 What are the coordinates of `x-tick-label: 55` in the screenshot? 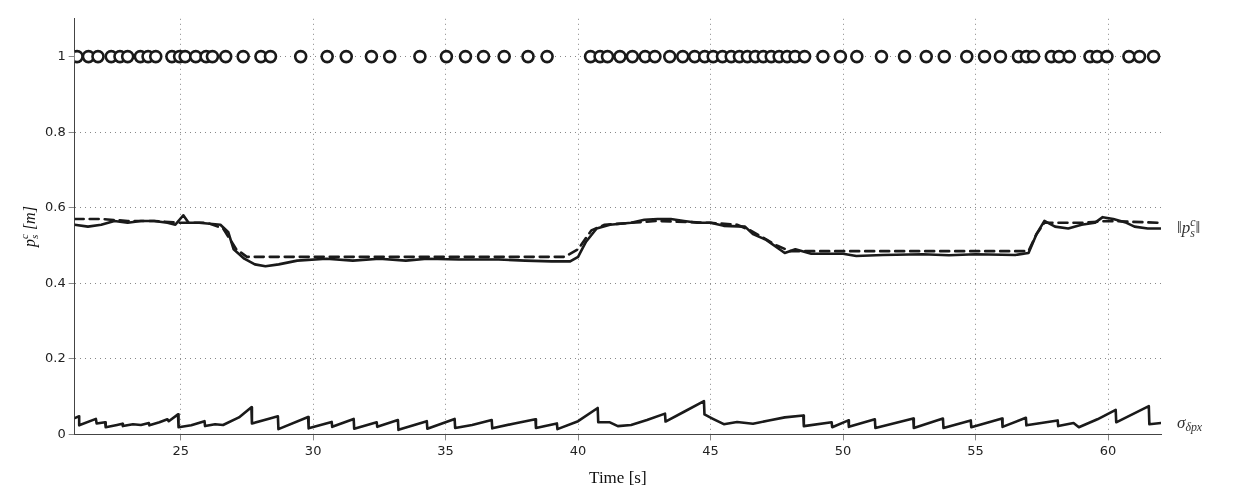 It's located at (975, 450).